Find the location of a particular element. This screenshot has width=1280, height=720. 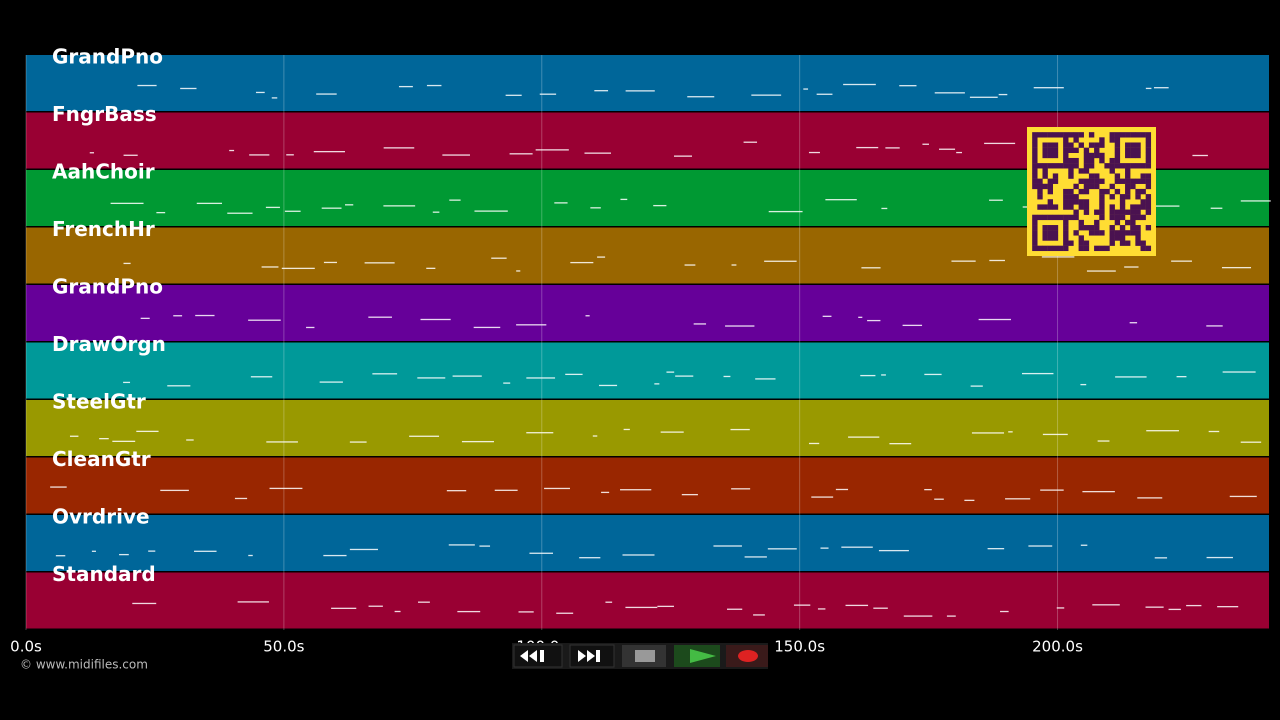

stop-button is located at coordinates (644, 656).